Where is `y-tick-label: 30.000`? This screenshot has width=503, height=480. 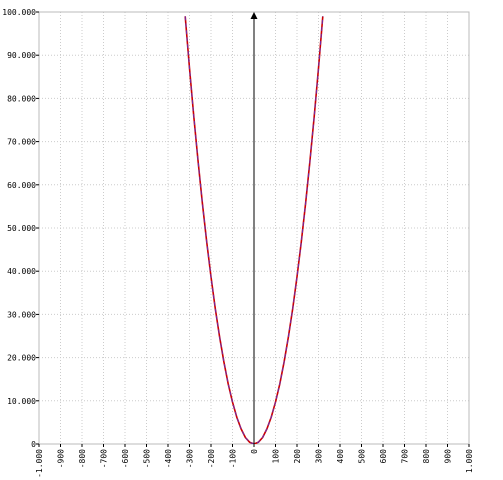
y-tick-label: 30.000 is located at coordinates (21, 314).